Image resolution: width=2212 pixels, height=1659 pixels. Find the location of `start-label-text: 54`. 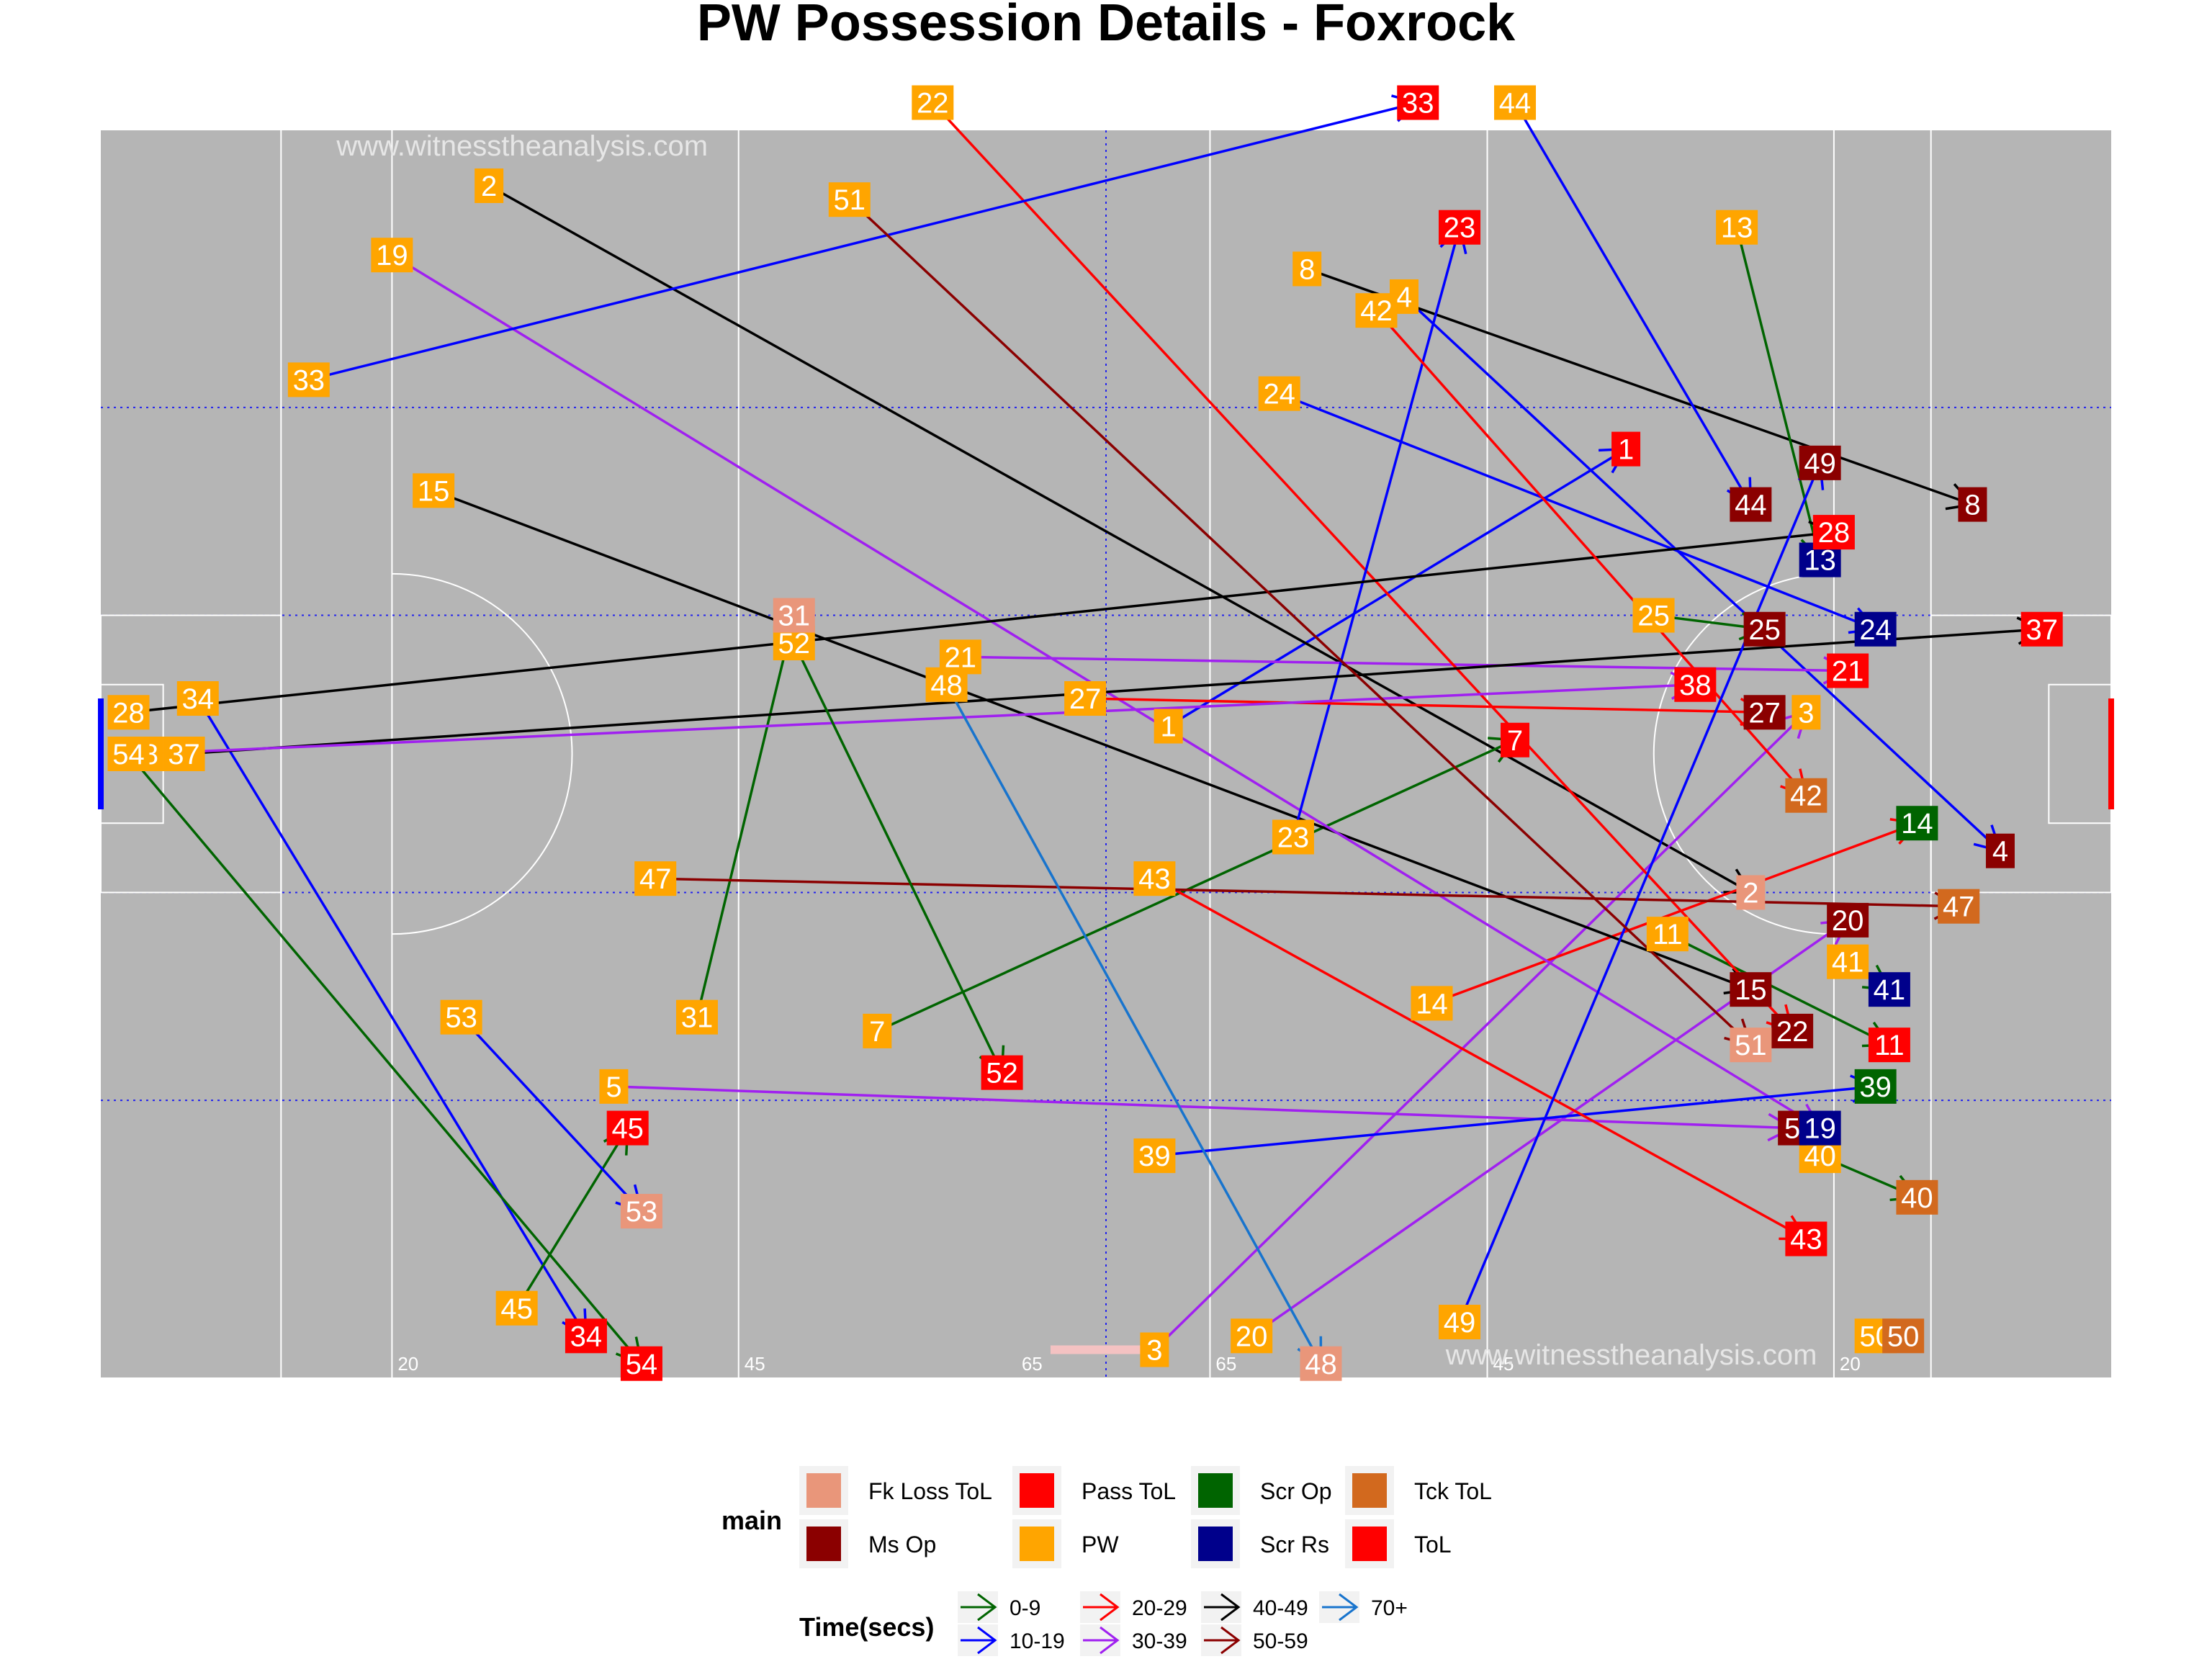

start-label-text: 54 is located at coordinates (128, 755).